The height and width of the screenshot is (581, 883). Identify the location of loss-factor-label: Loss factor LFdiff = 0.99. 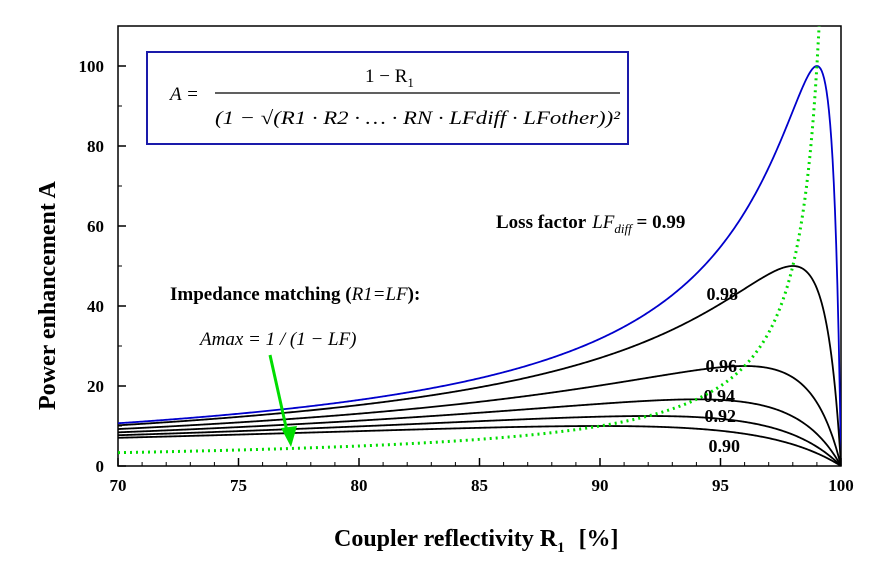
(590, 224).